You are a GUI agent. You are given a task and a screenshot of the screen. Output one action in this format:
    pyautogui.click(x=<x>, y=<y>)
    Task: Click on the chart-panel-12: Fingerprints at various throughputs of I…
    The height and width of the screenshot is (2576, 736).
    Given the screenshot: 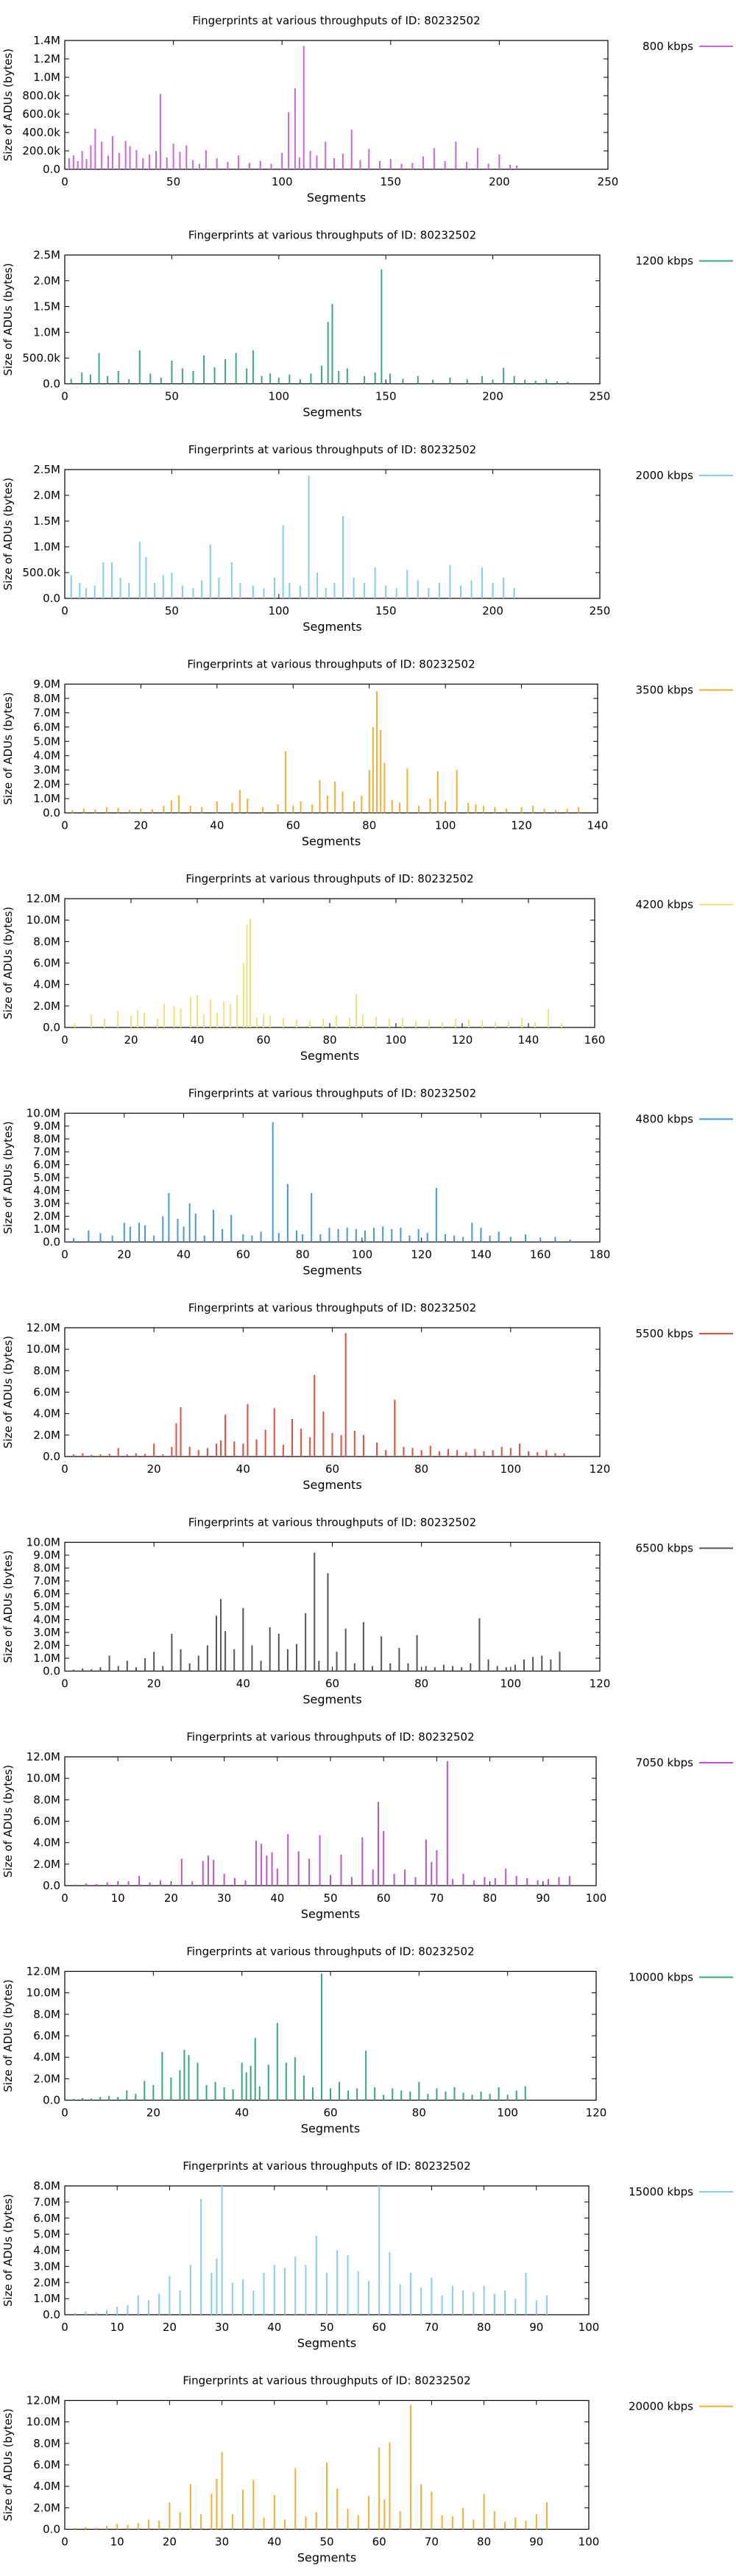 What is the action you would take?
    pyautogui.click(x=367, y=2469)
    